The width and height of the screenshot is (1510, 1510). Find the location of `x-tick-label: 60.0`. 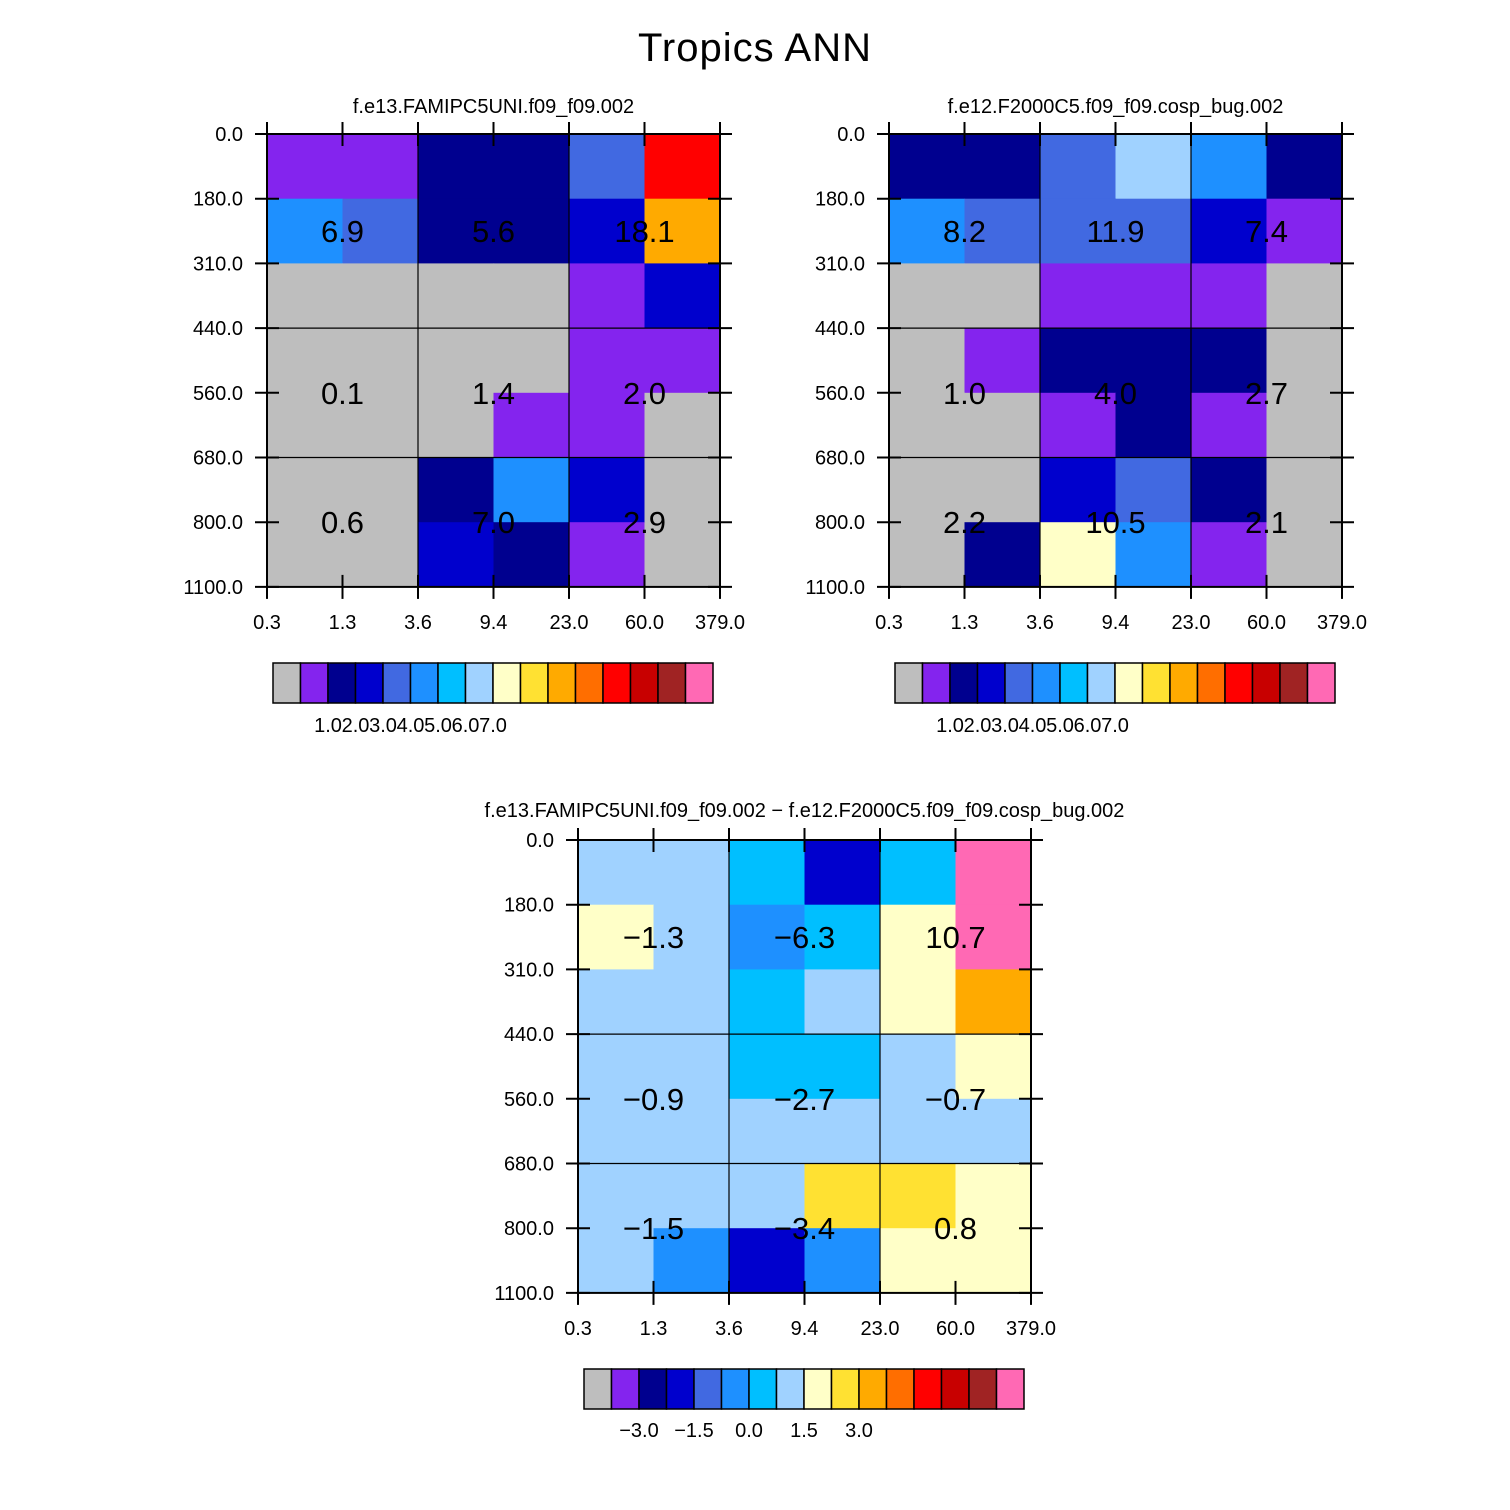

x-tick-label: 60.0 is located at coordinates (644, 623).